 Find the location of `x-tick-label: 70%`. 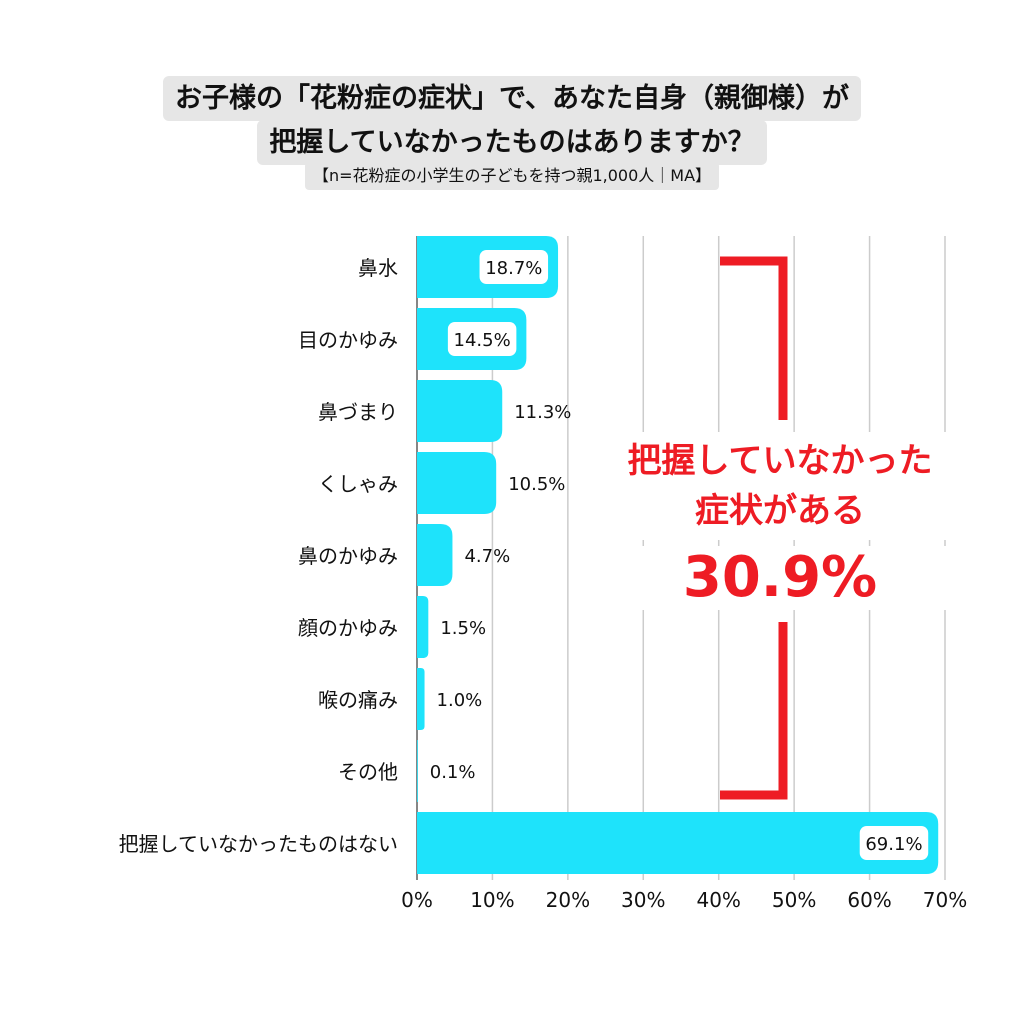

x-tick-label: 70% is located at coordinates (945, 900).